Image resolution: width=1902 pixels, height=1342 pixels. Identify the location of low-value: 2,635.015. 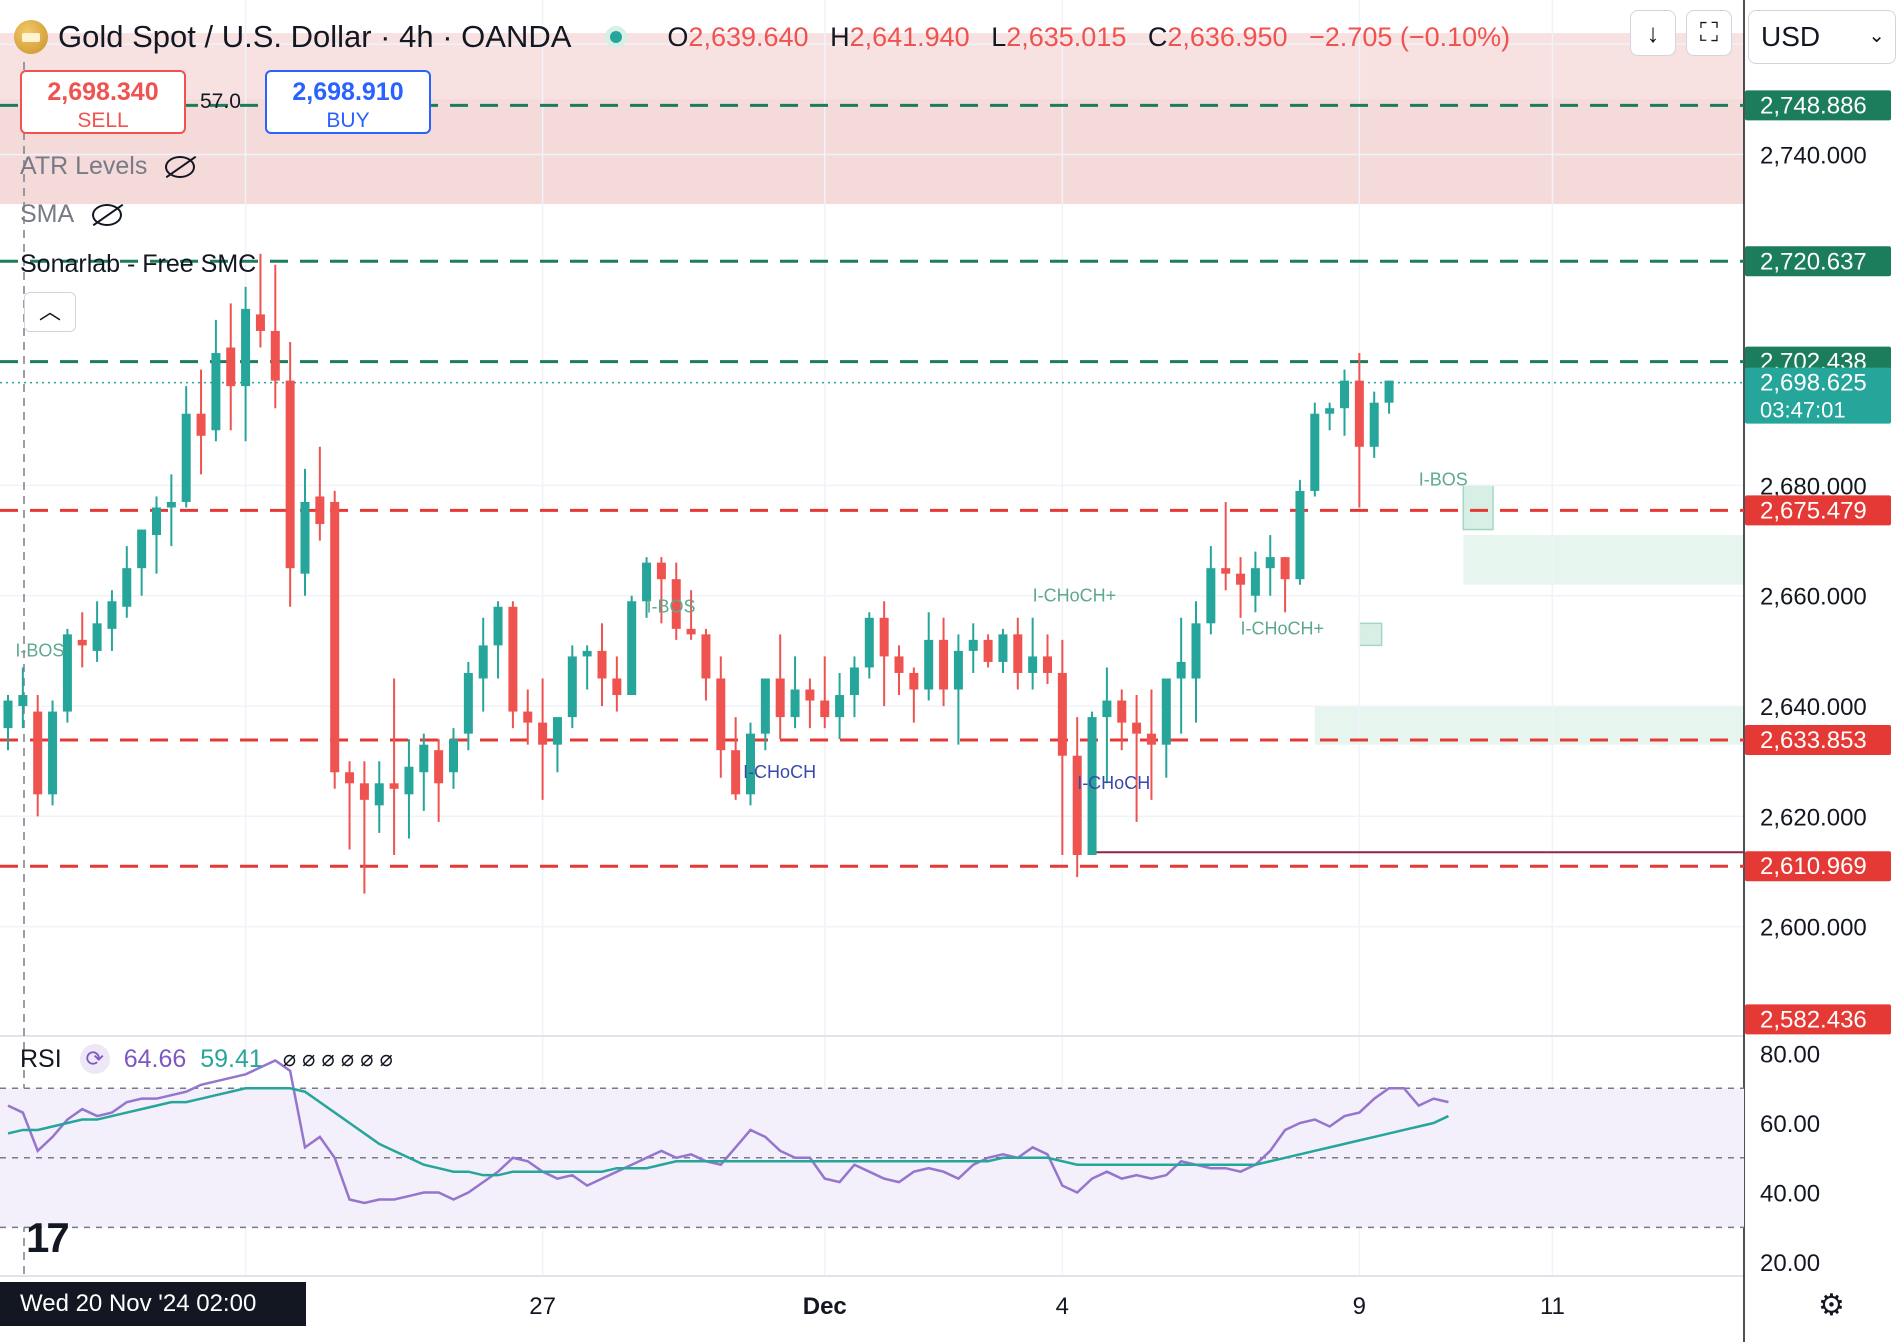
(1066, 36).